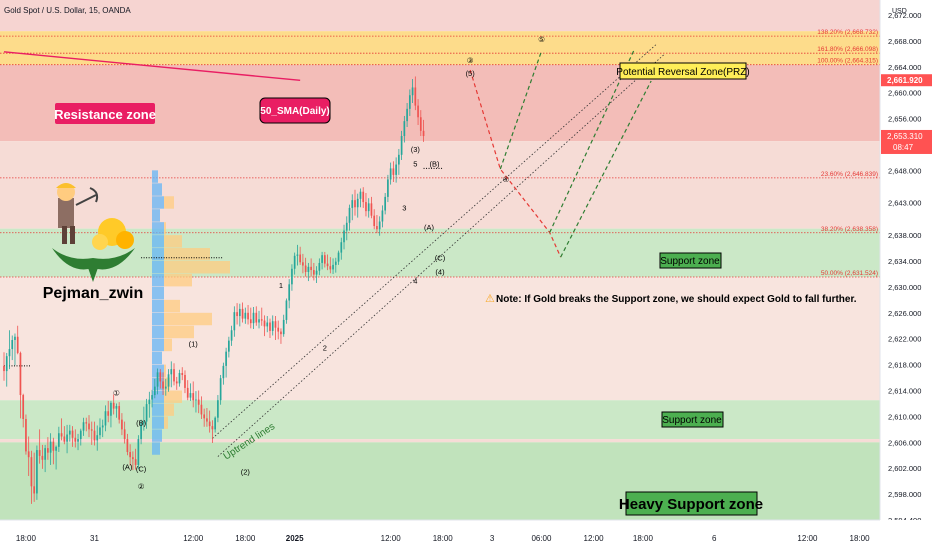 The width and height of the screenshot is (932, 555). Describe the element at coordinates (440, 272) in the screenshot. I see `wave-label: (4)` at that location.